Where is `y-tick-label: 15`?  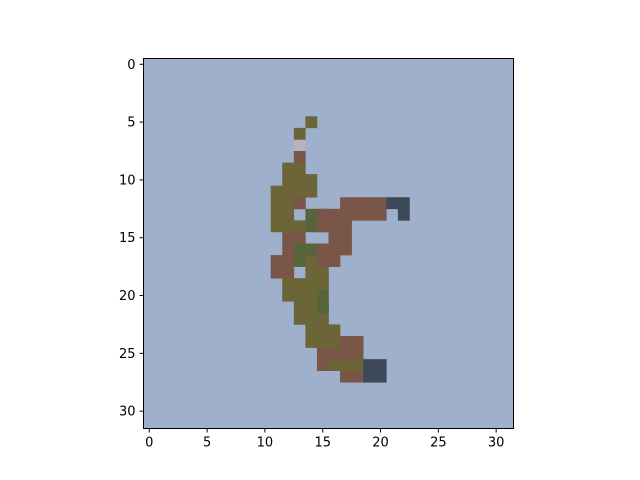 y-tick-label: 15 is located at coordinates (127, 238).